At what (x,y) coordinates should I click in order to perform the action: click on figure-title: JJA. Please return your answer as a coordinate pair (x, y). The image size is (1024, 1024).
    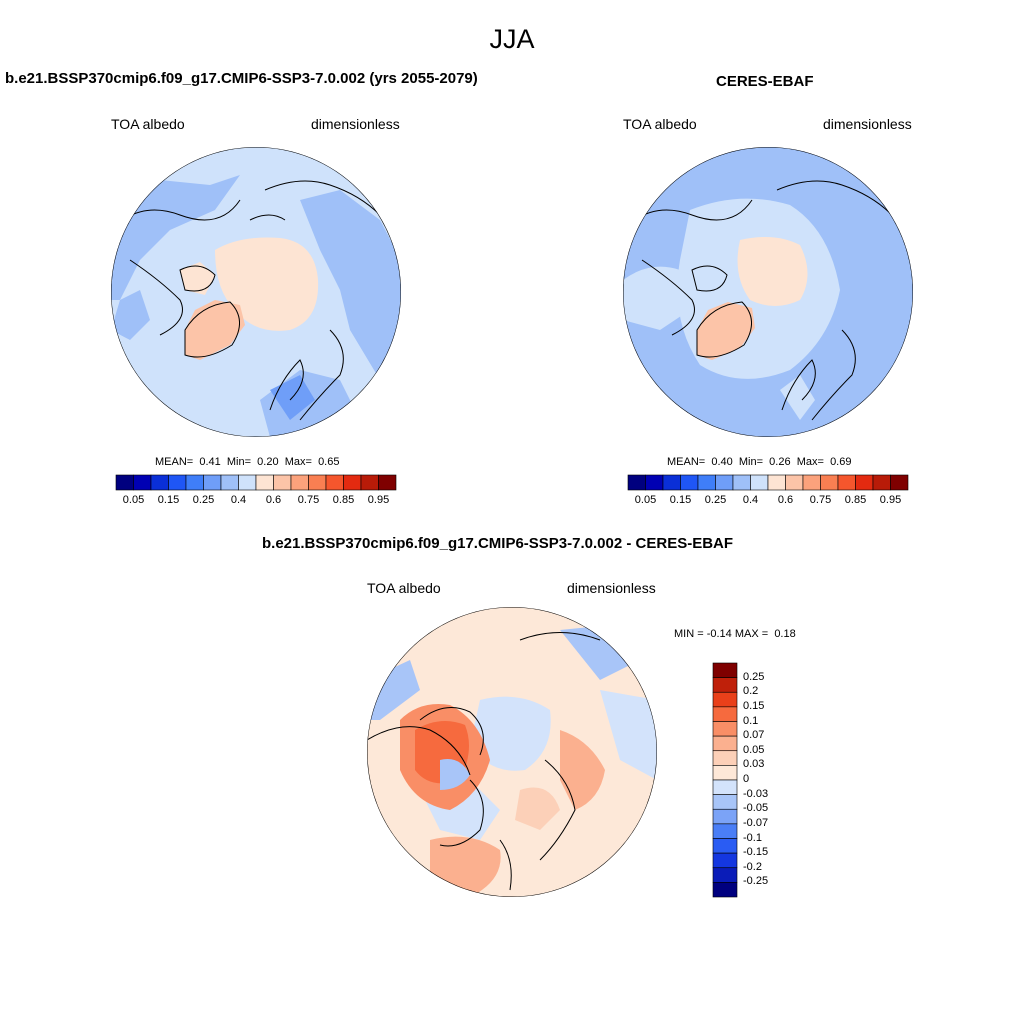
    Looking at the image, I should click on (512, 39).